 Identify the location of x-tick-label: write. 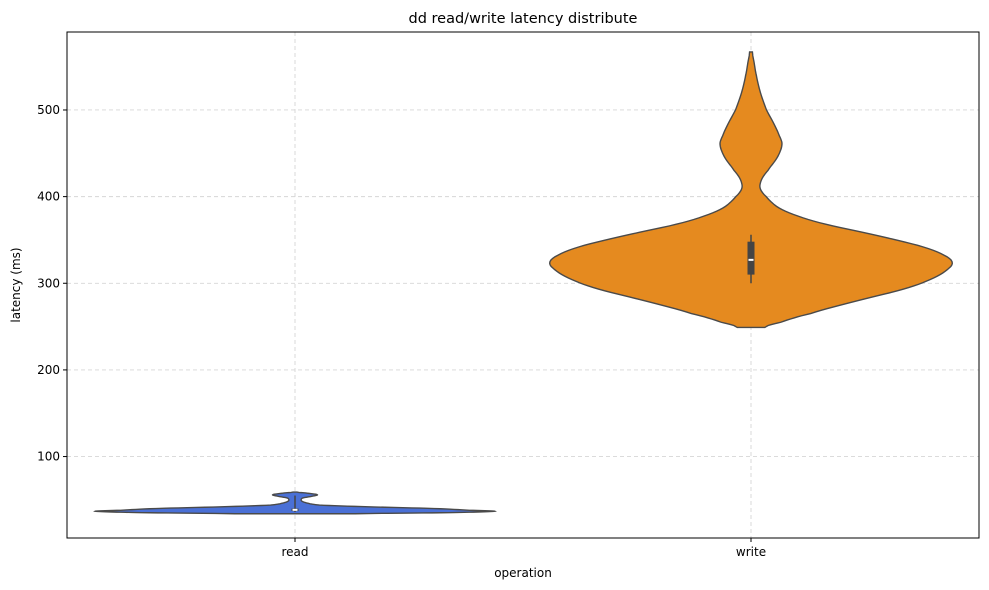
(751, 552).